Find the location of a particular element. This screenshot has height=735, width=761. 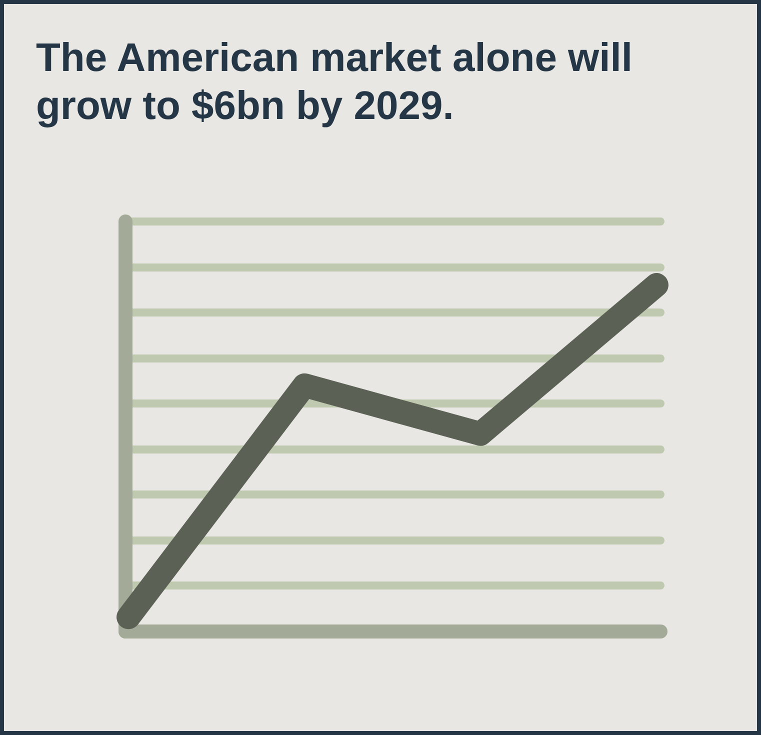

chart-title: The American market alone will grow to $6bn by 2029. is located at coordinates (335, 82).